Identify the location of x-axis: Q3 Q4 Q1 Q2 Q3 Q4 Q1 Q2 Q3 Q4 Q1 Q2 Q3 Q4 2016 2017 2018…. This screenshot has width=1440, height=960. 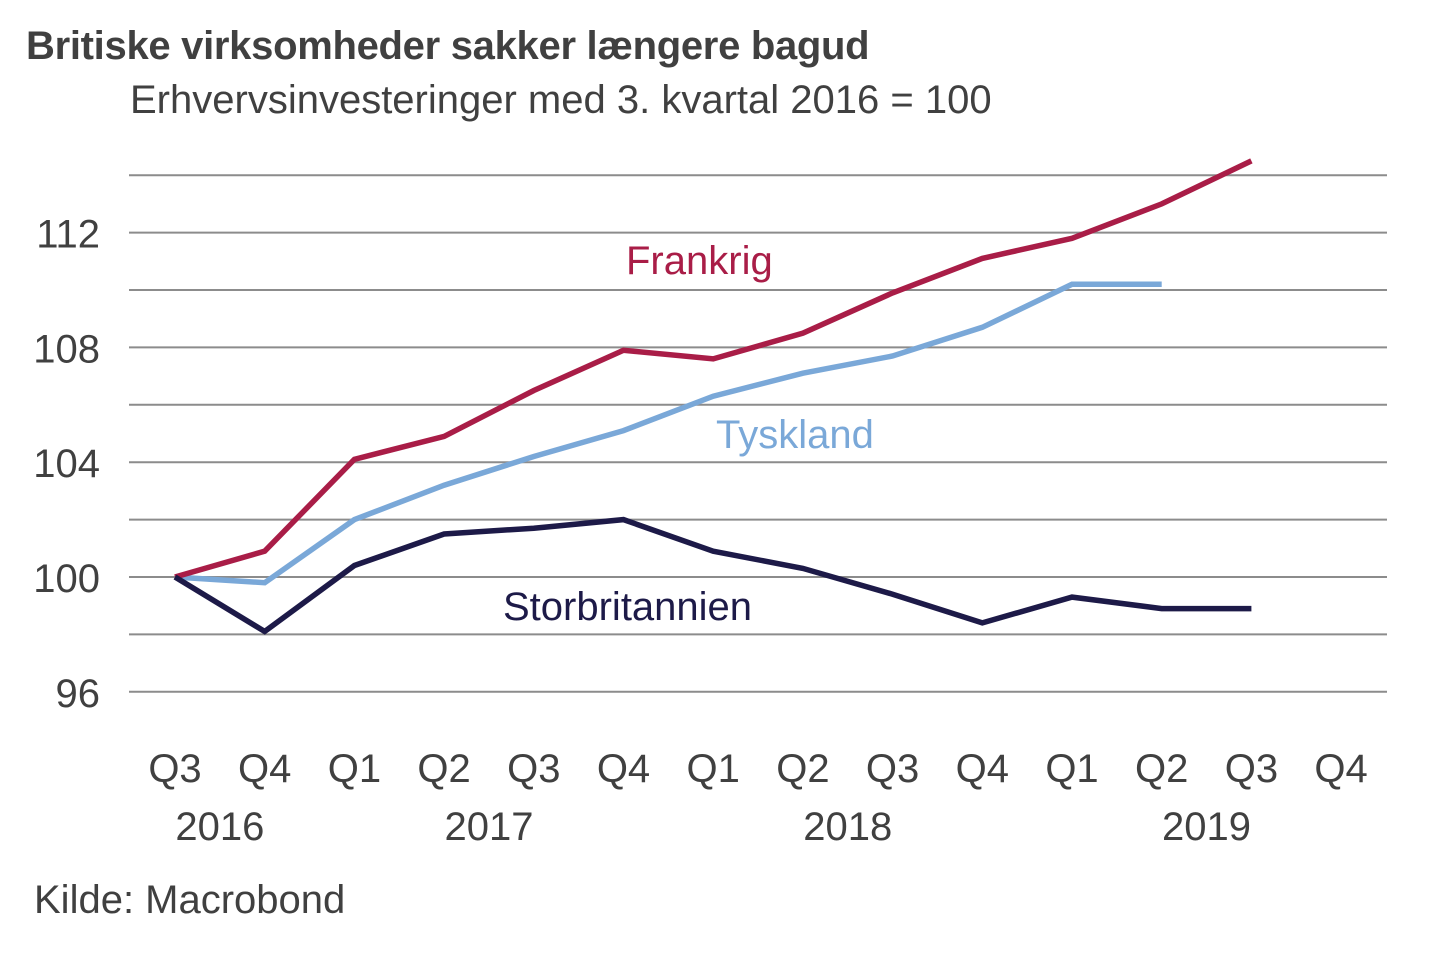
(757, 798).